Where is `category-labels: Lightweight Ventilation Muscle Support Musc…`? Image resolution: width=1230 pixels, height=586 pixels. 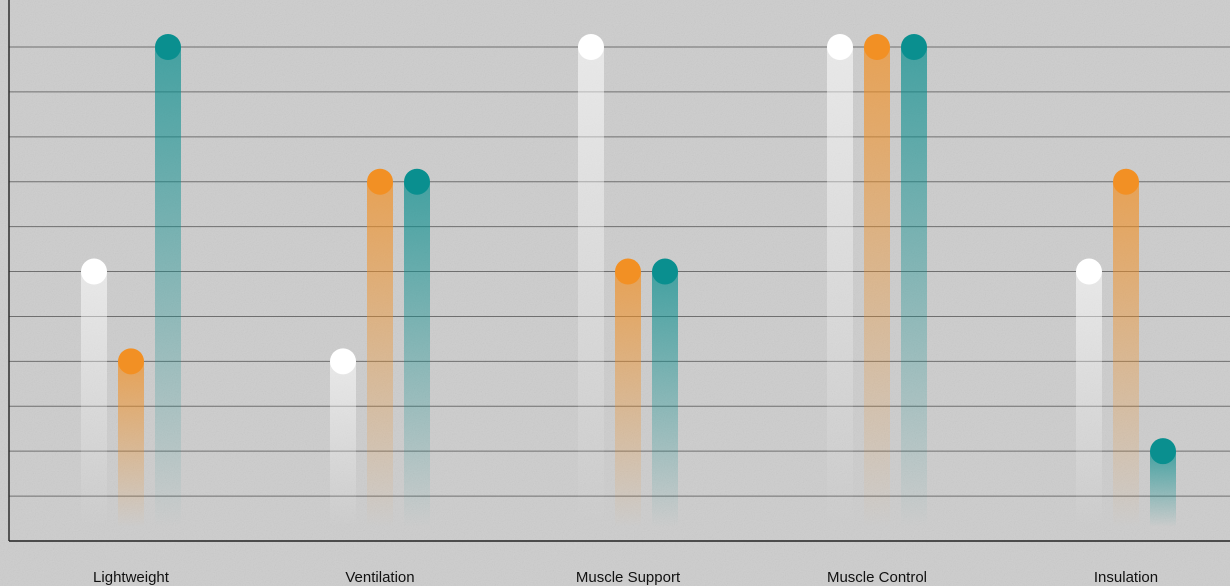
category-labels: Lightweight Ventilation Muscle Support Musc… is located at coordinates (625, 577).